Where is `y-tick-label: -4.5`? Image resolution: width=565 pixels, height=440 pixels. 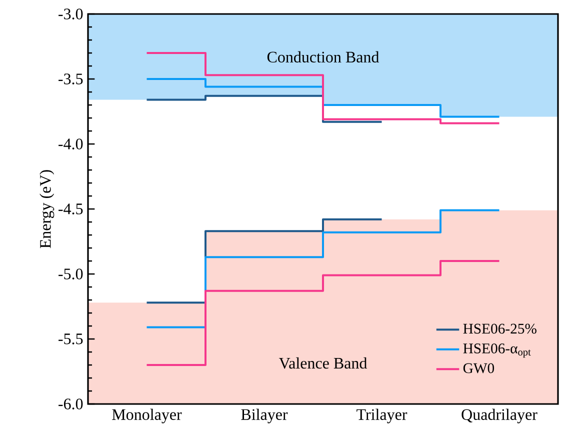 y-tick-label: -4.5 is located at coordinates (70, 209).